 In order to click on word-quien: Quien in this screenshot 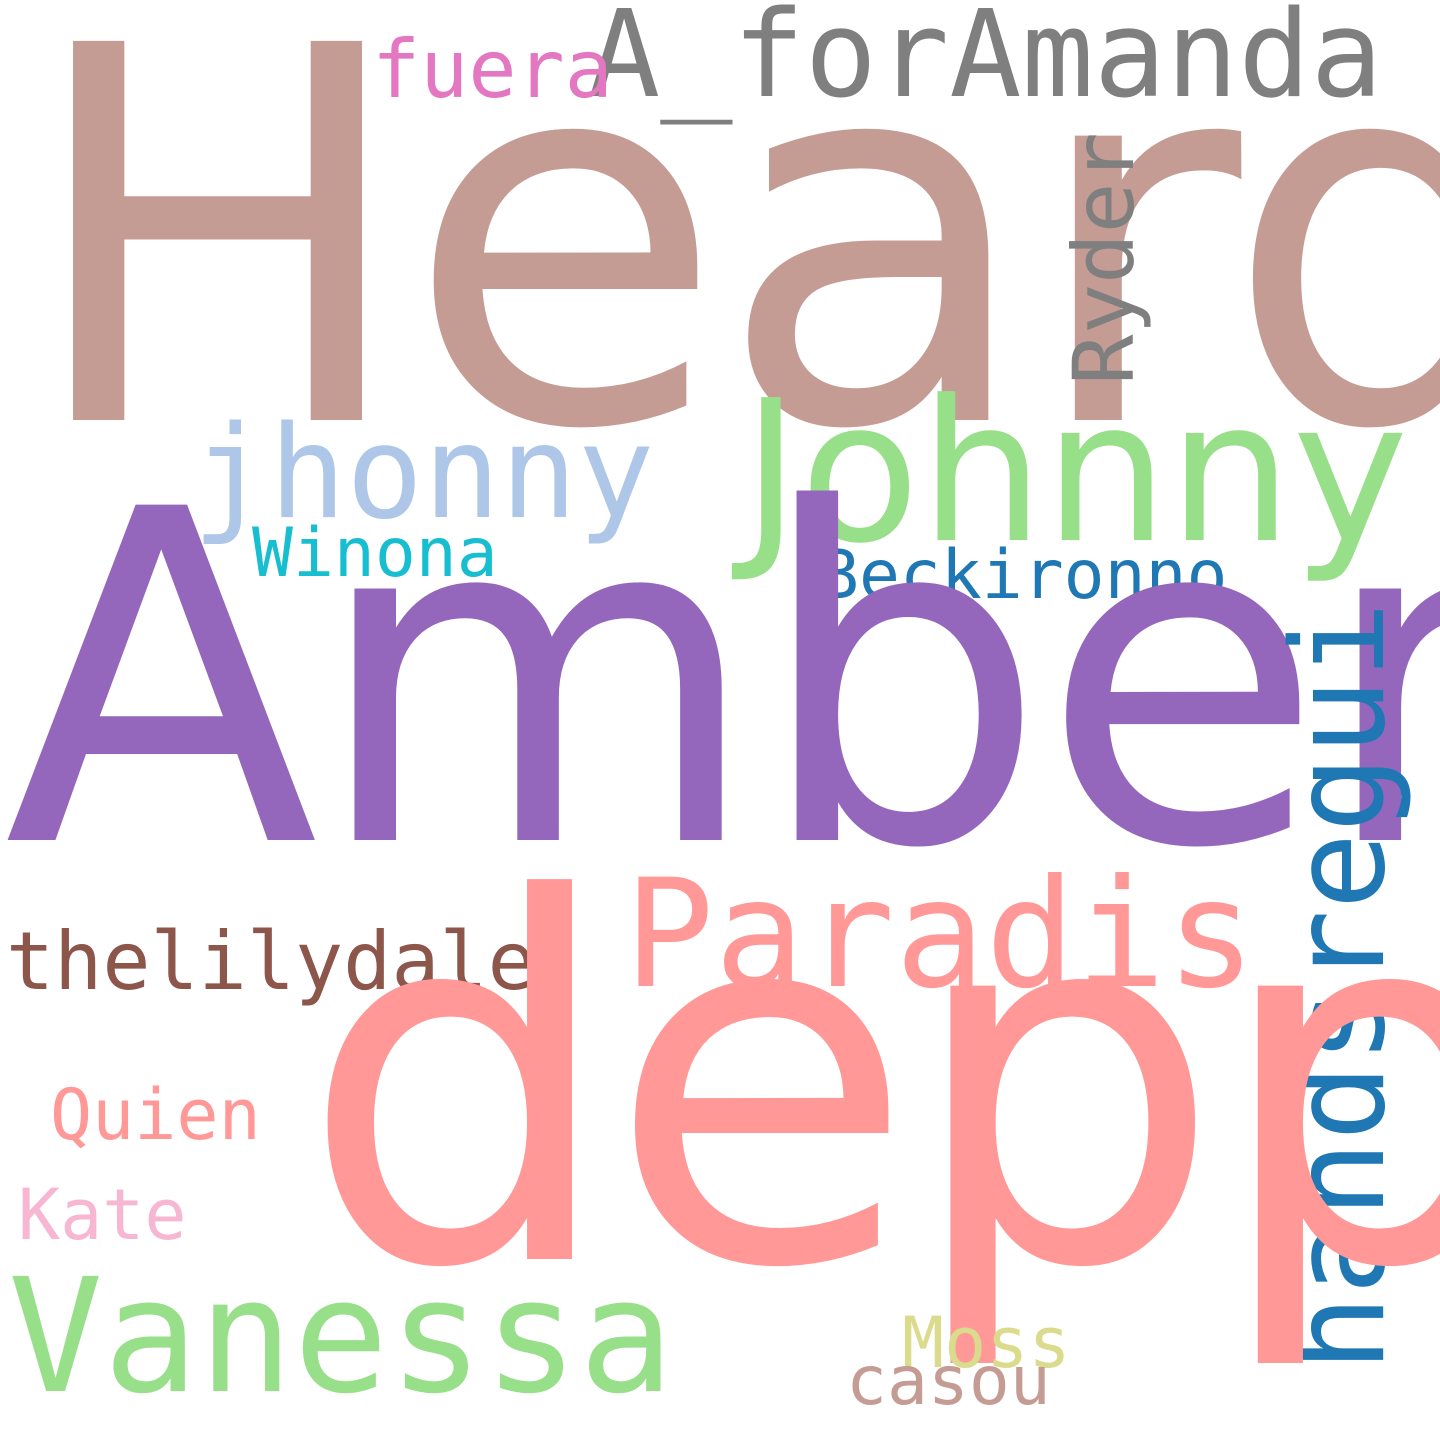, I will do `click(155, 1115)`.